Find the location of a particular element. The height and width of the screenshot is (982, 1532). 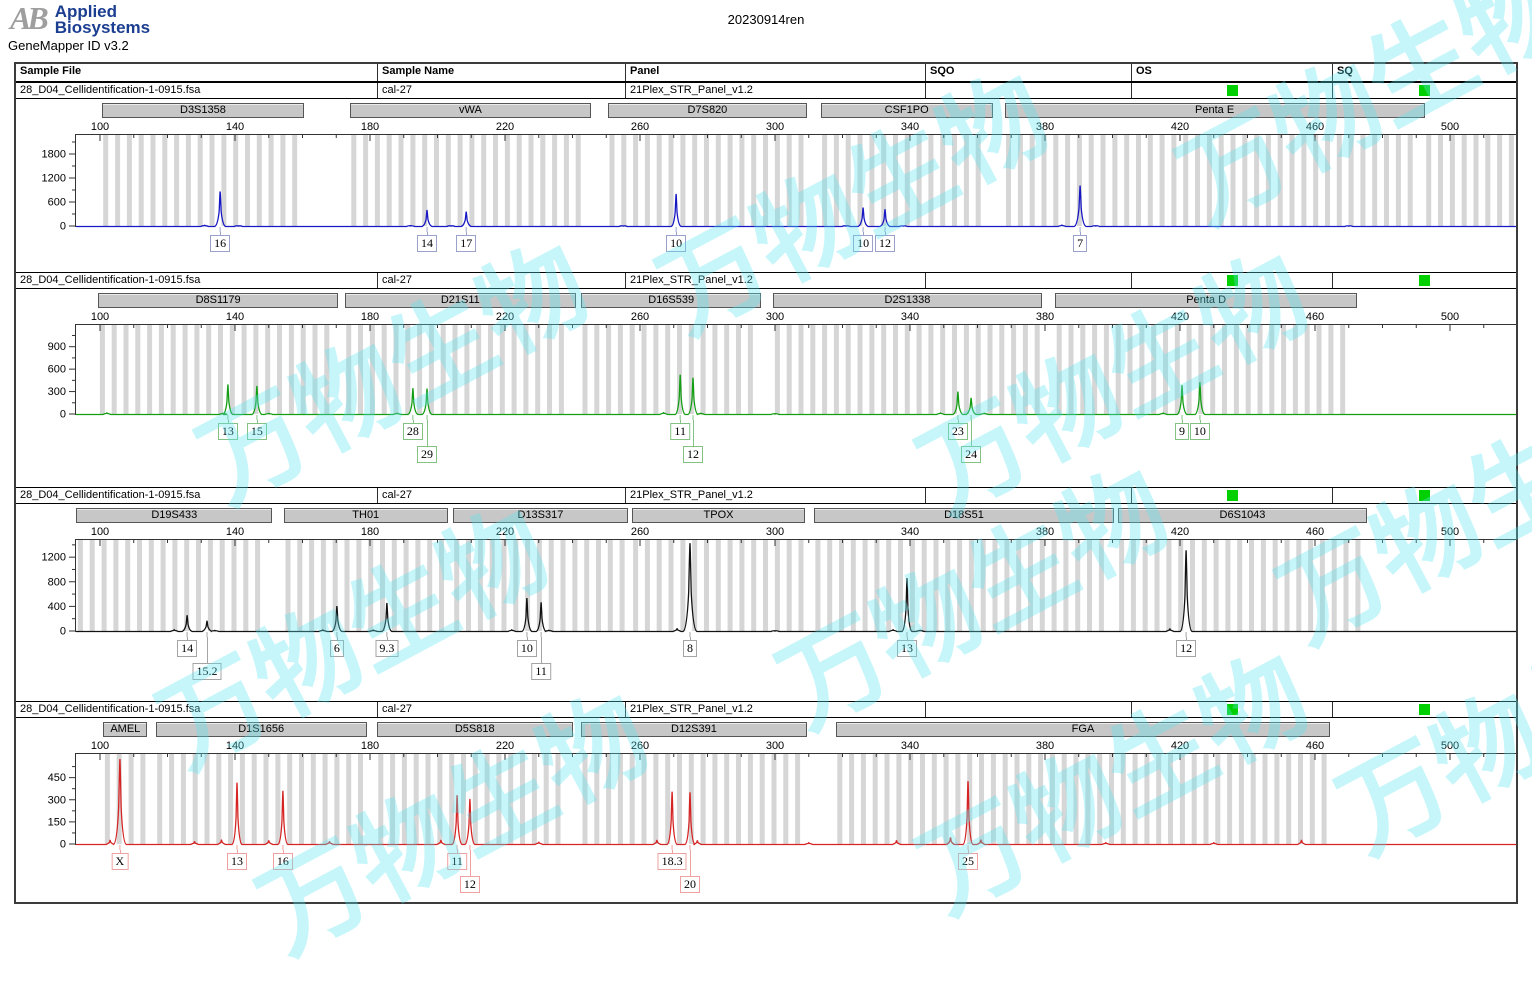

marker-box-d3s1358: D3S1358 is located at coordinates (203, 110).